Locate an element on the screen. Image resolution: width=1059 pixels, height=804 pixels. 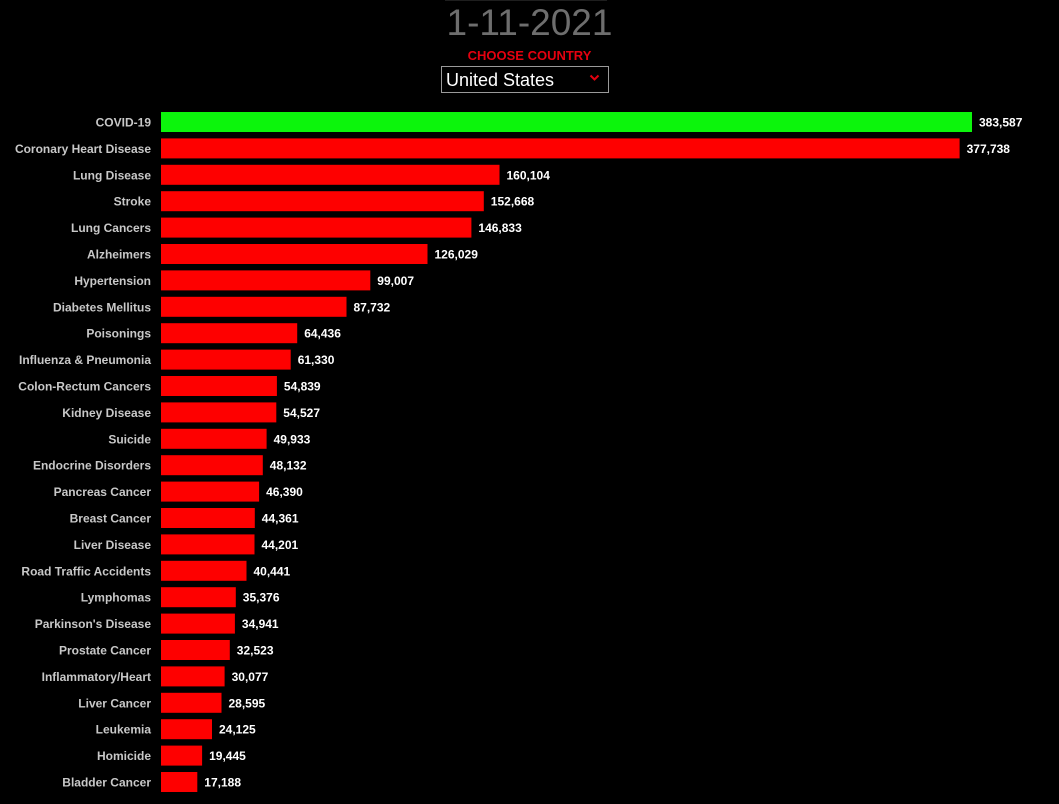
value-label: 17,188 is located at coordinates (222, 783).